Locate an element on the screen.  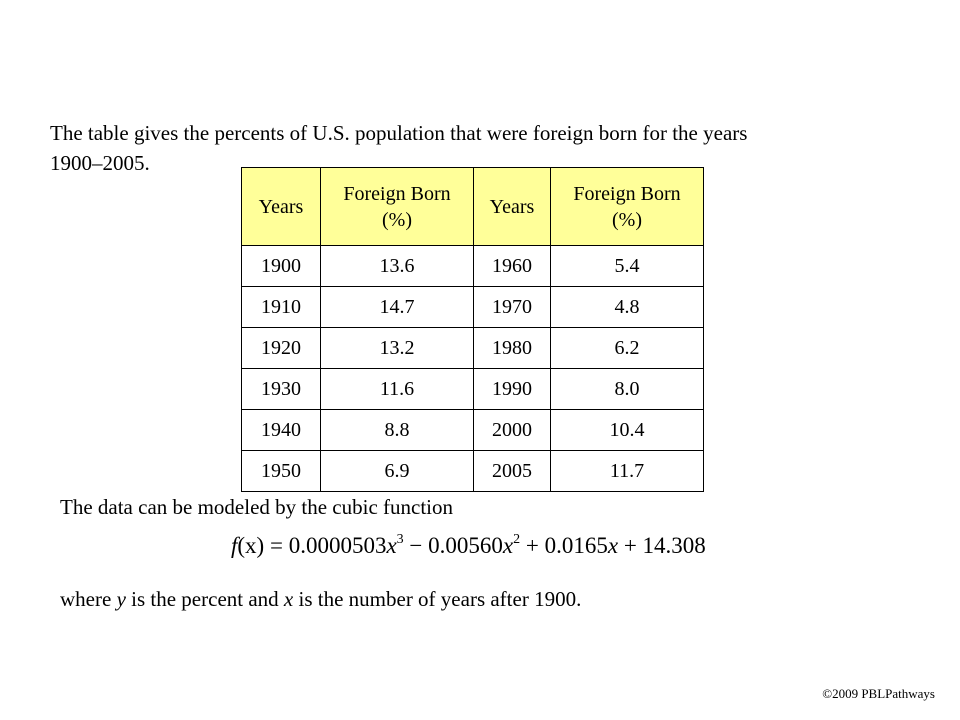
table-cell: 11.6 is located at coordinates (397, 389).